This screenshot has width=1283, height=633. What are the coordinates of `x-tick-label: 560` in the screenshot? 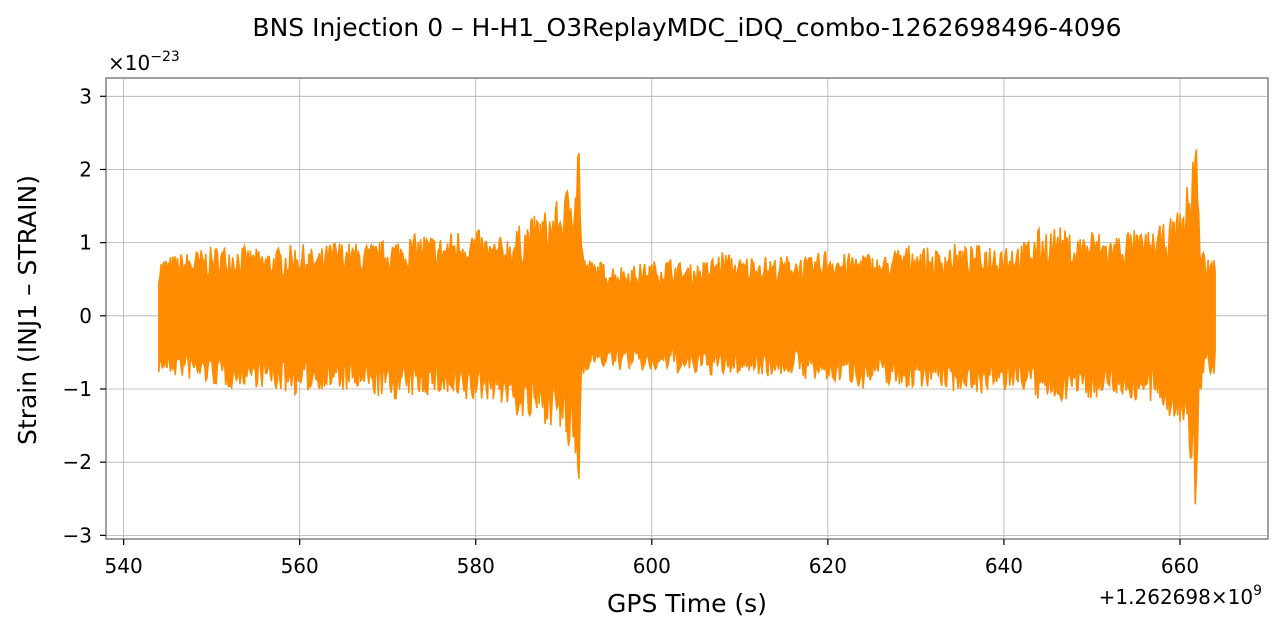 It's located at (300, 566).